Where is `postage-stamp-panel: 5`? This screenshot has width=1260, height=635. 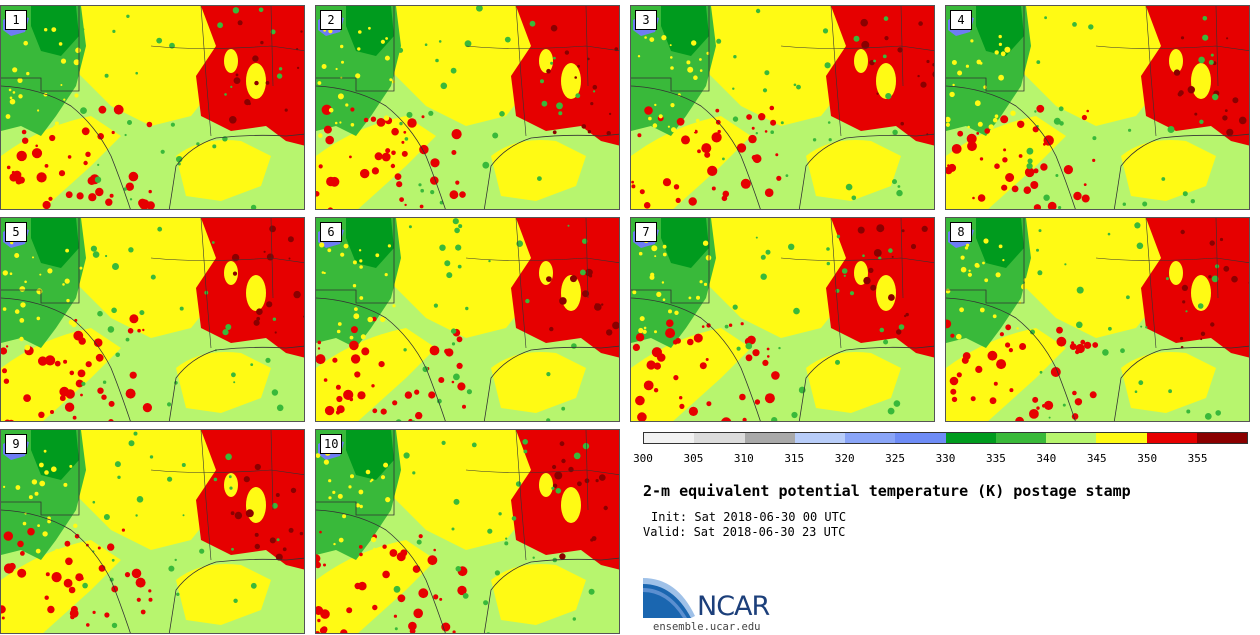 postage-stamp-panel: 5 is located at coordinates (152, 319).